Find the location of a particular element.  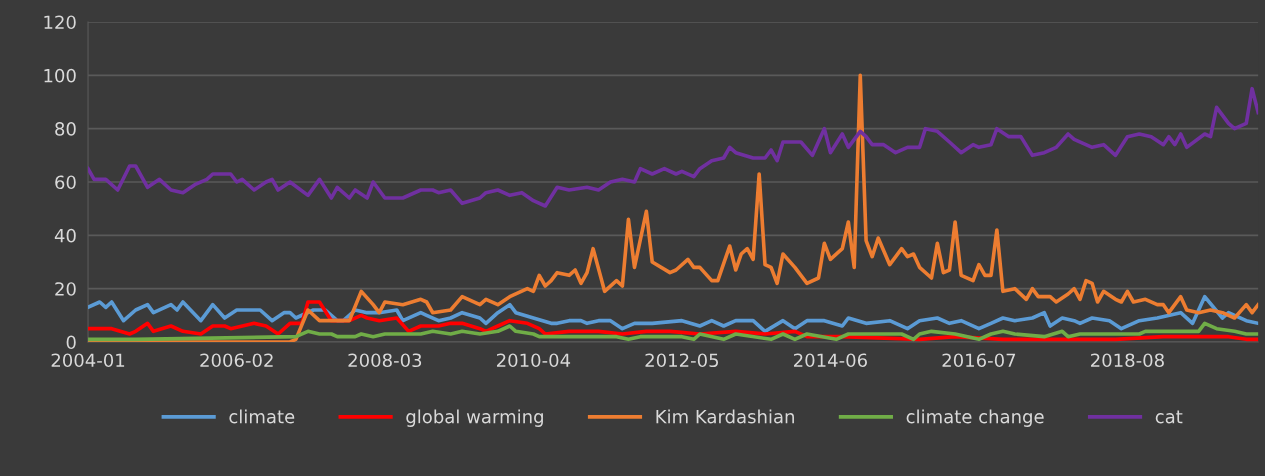

y-tick-label: 120 is located at coordinates (60, 22).